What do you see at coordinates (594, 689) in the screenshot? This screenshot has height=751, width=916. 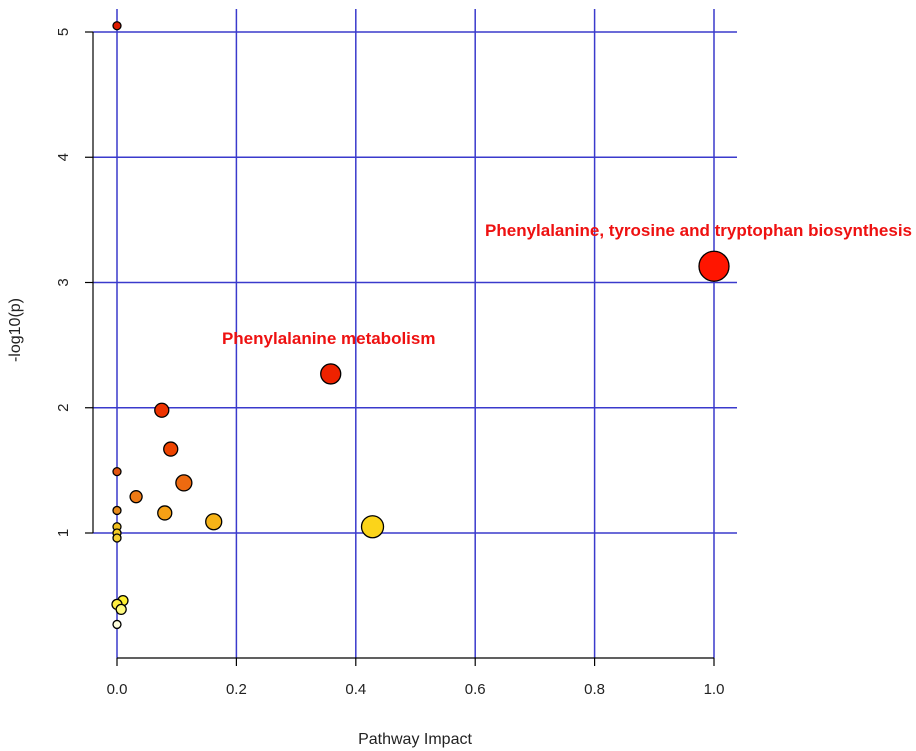 I see `x-tick-label: 0.8` at bounding box center [594, 689].